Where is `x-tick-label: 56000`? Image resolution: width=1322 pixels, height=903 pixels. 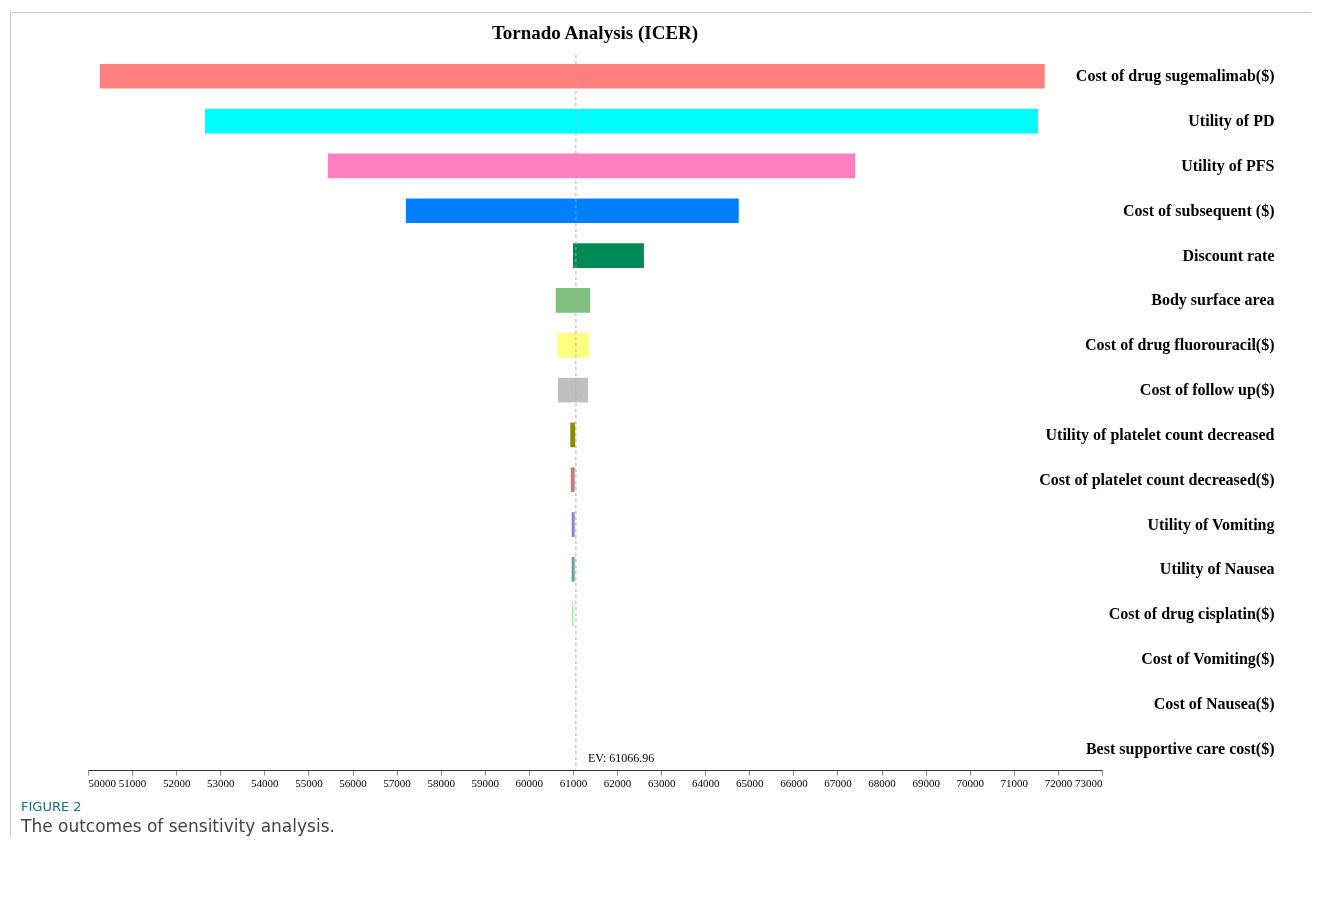 x-tick-label: 56000 is located at coordinates (353, 782).